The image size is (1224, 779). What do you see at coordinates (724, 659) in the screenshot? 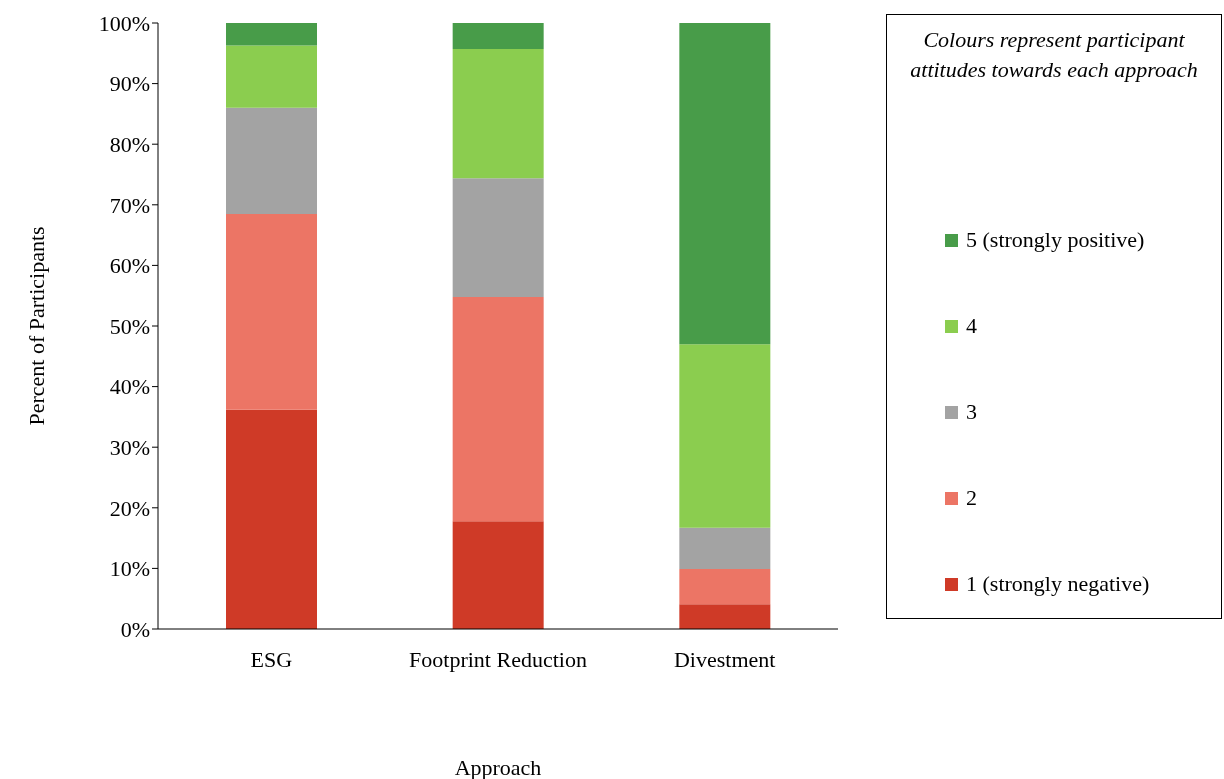
I see `x-tick-label: Divestment` at bounding box center [724, 659].